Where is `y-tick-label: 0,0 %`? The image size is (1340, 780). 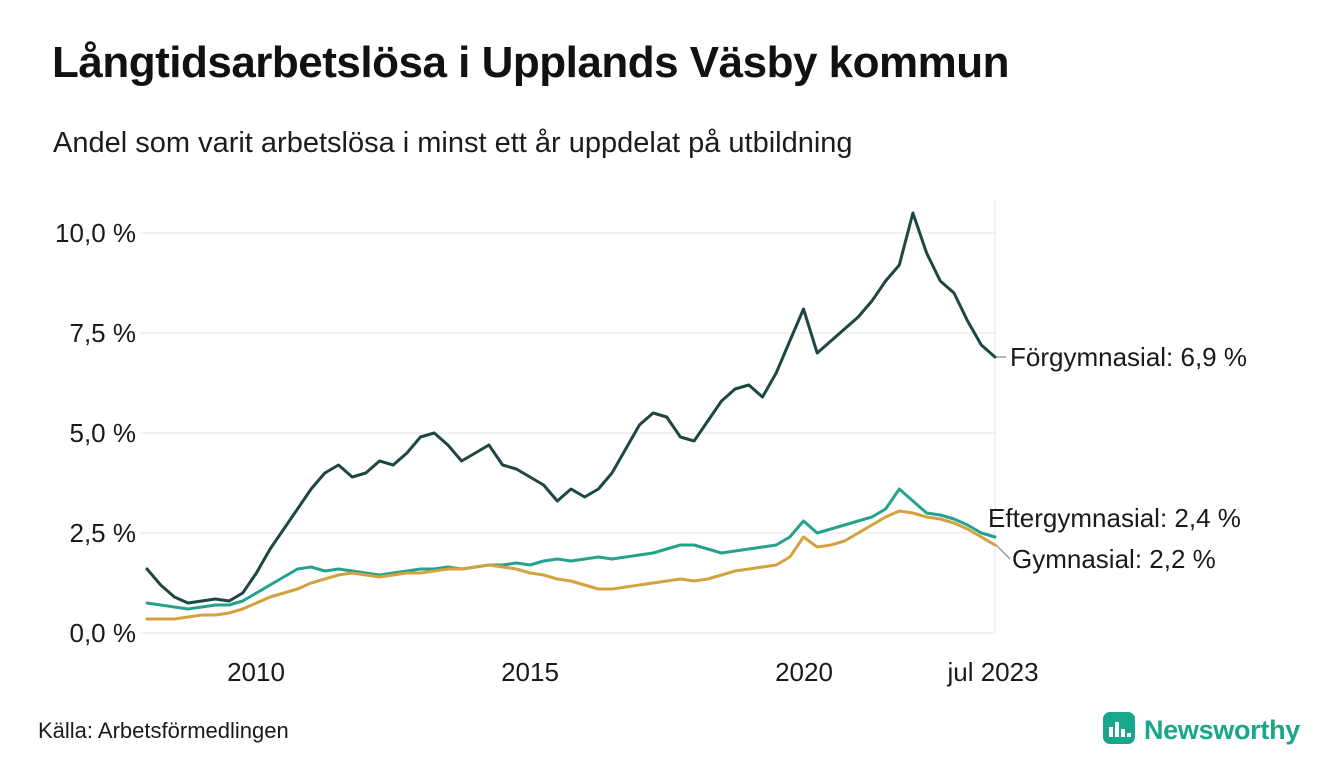
y-tick-label: 0,0 % is located at coordinates (103, 633).